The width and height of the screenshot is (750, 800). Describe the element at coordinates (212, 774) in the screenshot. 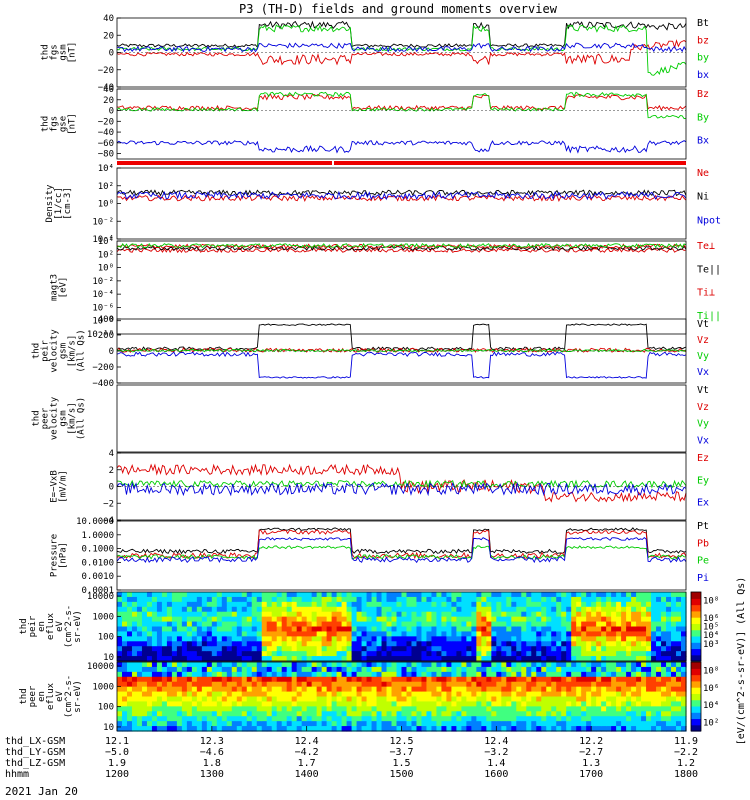

I see `x-tick-label-hhmm: 1300` at that location.